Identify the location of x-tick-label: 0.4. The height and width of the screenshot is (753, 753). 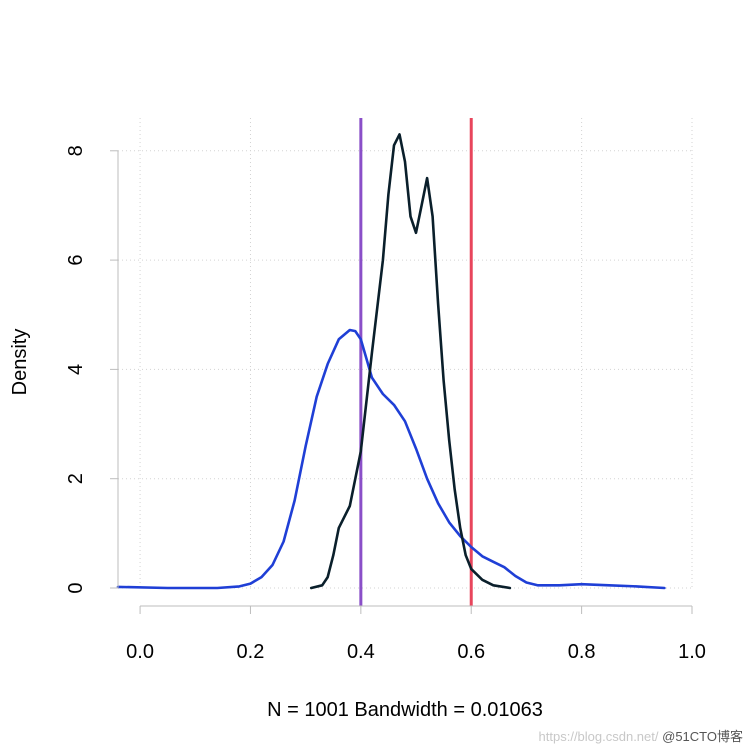
(361, 652).